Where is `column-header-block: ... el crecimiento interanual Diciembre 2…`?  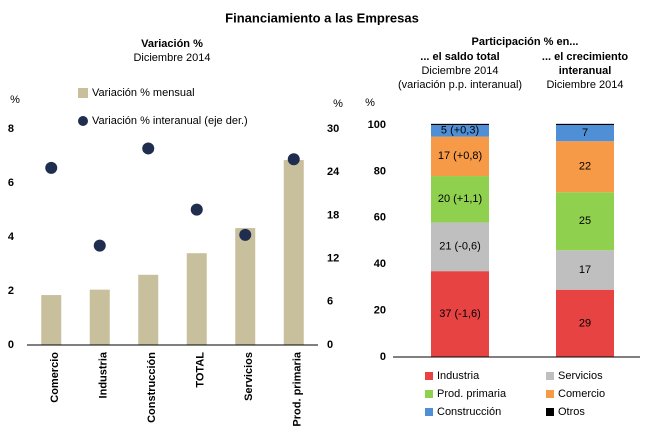
column-header-block: ... el crecimiento interanual Diciembre 2… is located at coordinates (580, 71).